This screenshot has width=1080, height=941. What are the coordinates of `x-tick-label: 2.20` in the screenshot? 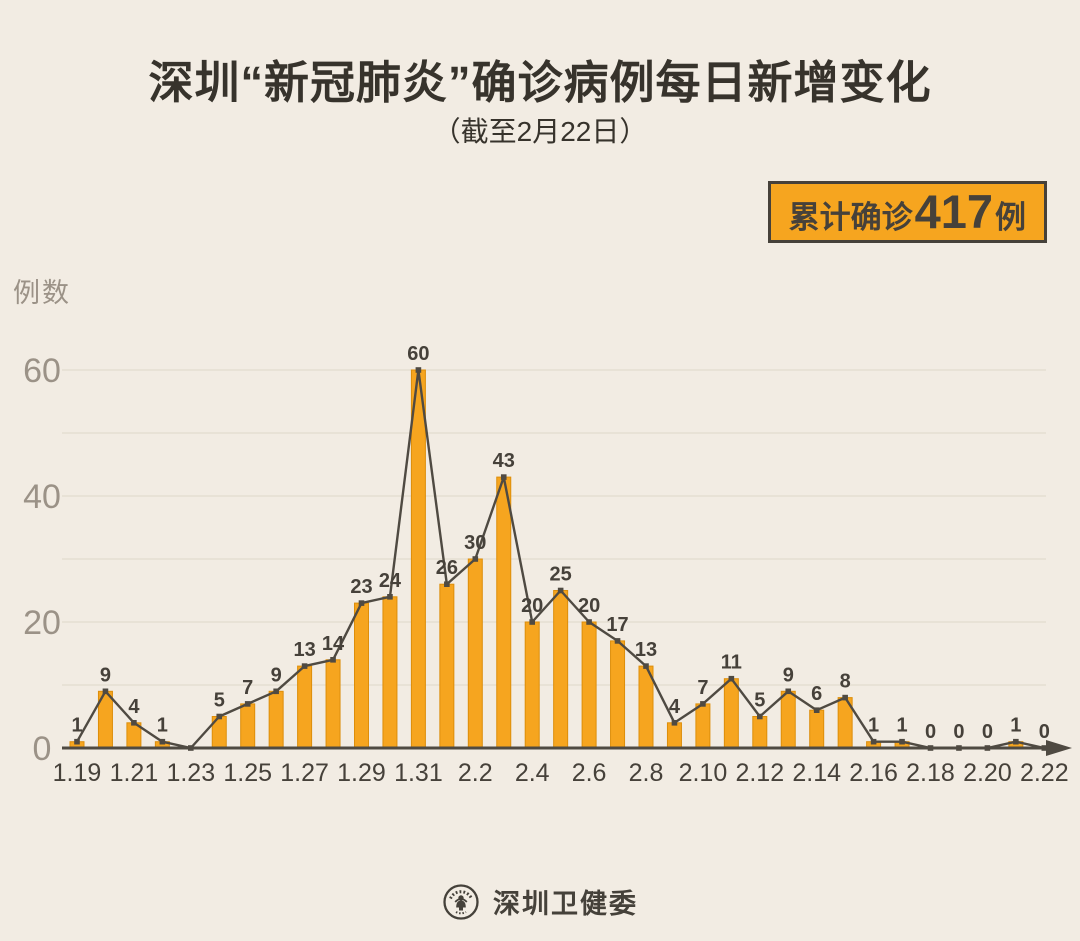 It's located at (987, 773).